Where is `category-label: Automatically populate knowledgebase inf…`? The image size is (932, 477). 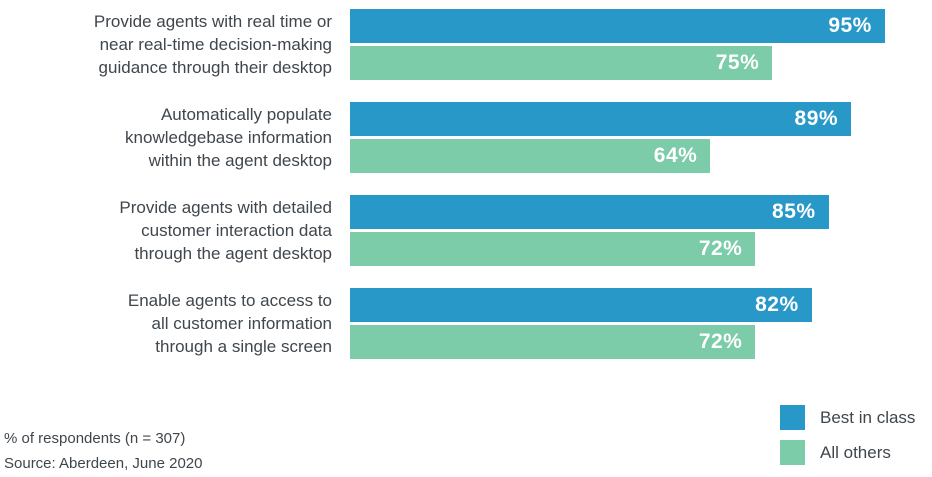 category-label: Automatically populate knowledgebase inf… is located at coordinates (228, 137).